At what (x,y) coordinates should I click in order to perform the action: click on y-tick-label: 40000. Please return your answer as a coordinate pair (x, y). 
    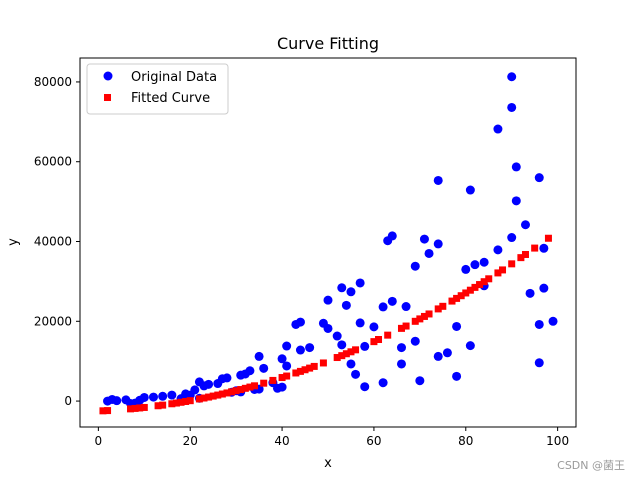
    Looking at the image, I should click on (53, 242).